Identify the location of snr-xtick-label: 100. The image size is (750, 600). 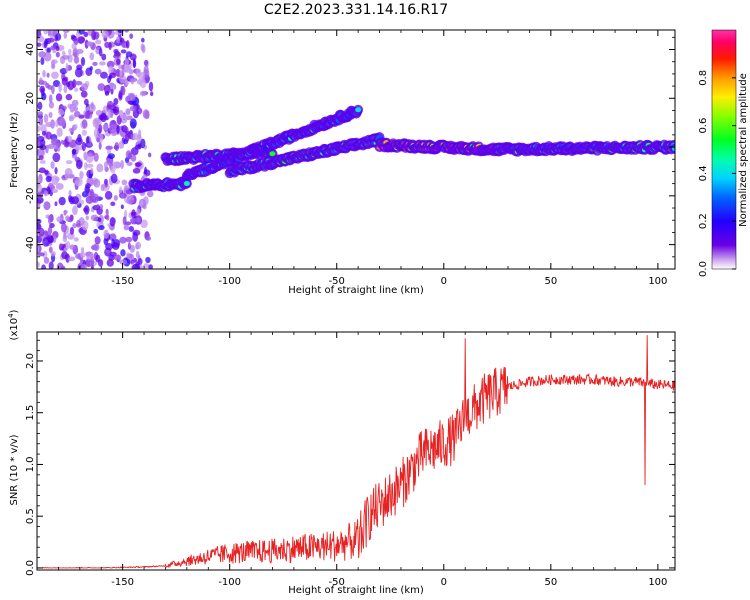
(657, 582).